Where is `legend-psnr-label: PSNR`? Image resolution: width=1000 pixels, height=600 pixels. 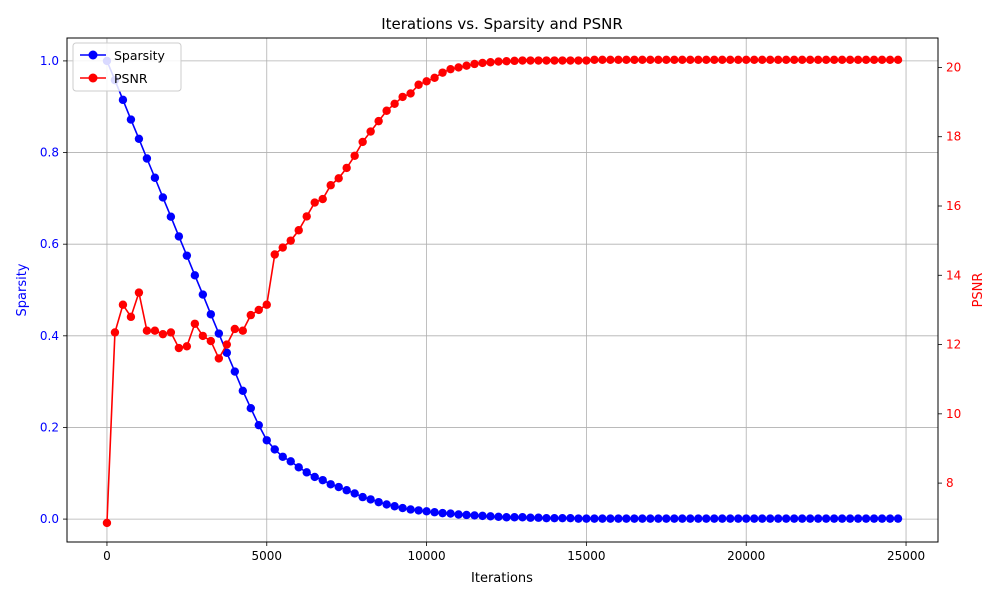 legend-psnr-label: PSNR is located at coordinates (131, 78).